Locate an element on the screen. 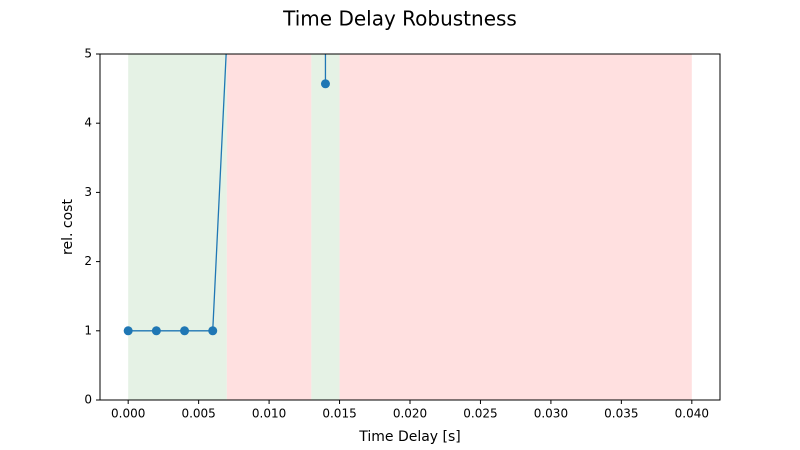  y-tick-label: 2 is located at coordinates (88, 261).